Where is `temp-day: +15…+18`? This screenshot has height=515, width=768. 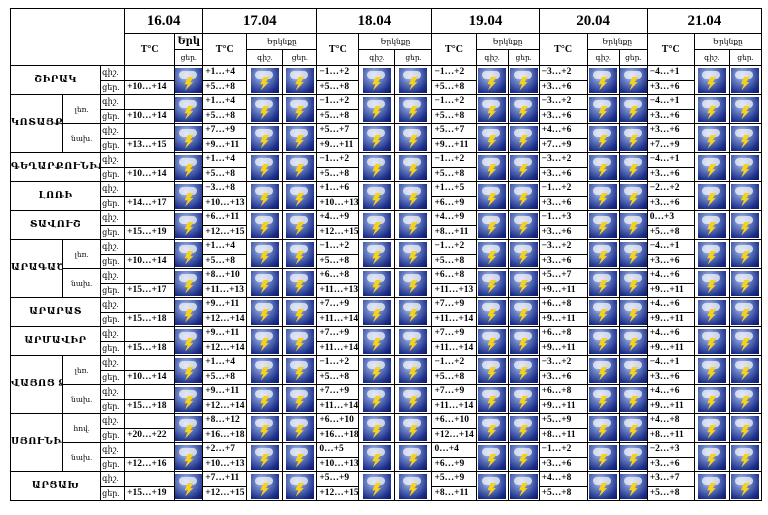
temp-day: +15…+18 is located at coordinates (150, 406).